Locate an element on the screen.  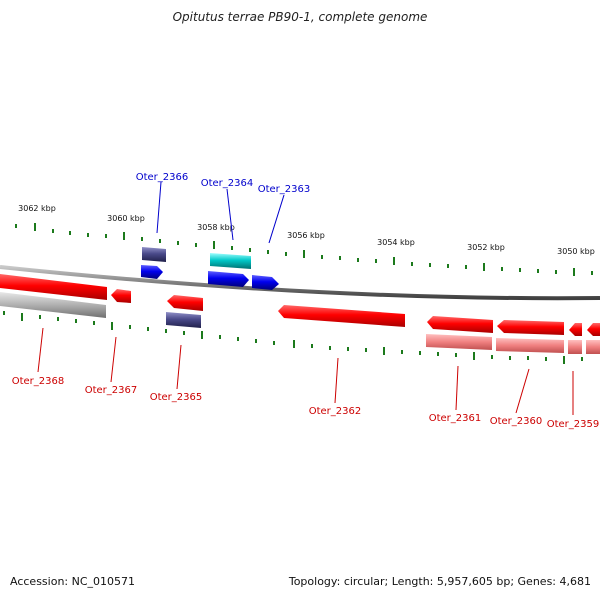
gene-label-oter-2365: Oter_2365 is located at coordinates (176, 397).